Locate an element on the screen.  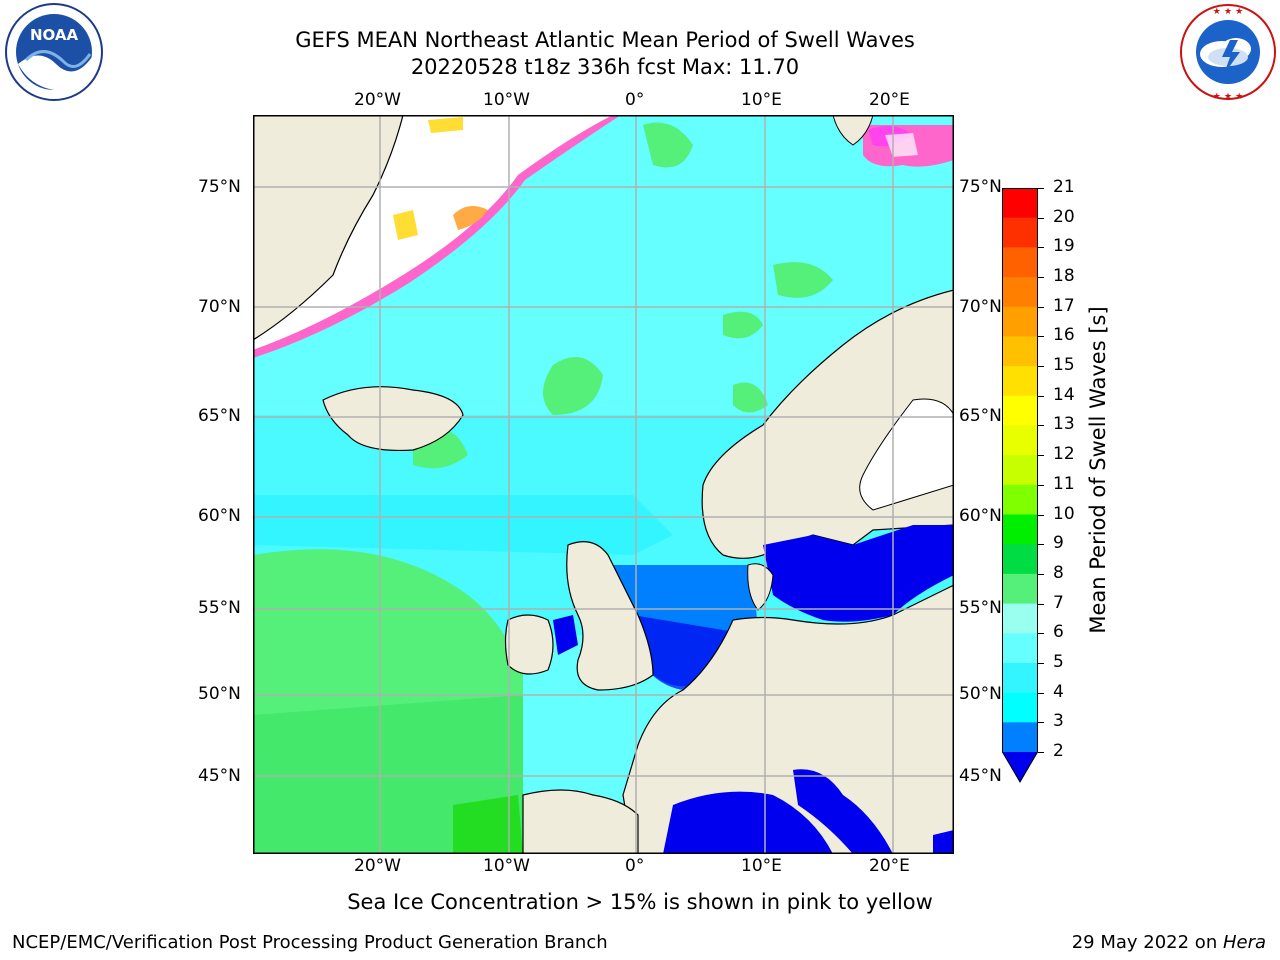
colorbar-tick-label: 13 is located at coordinates (1064, 424).